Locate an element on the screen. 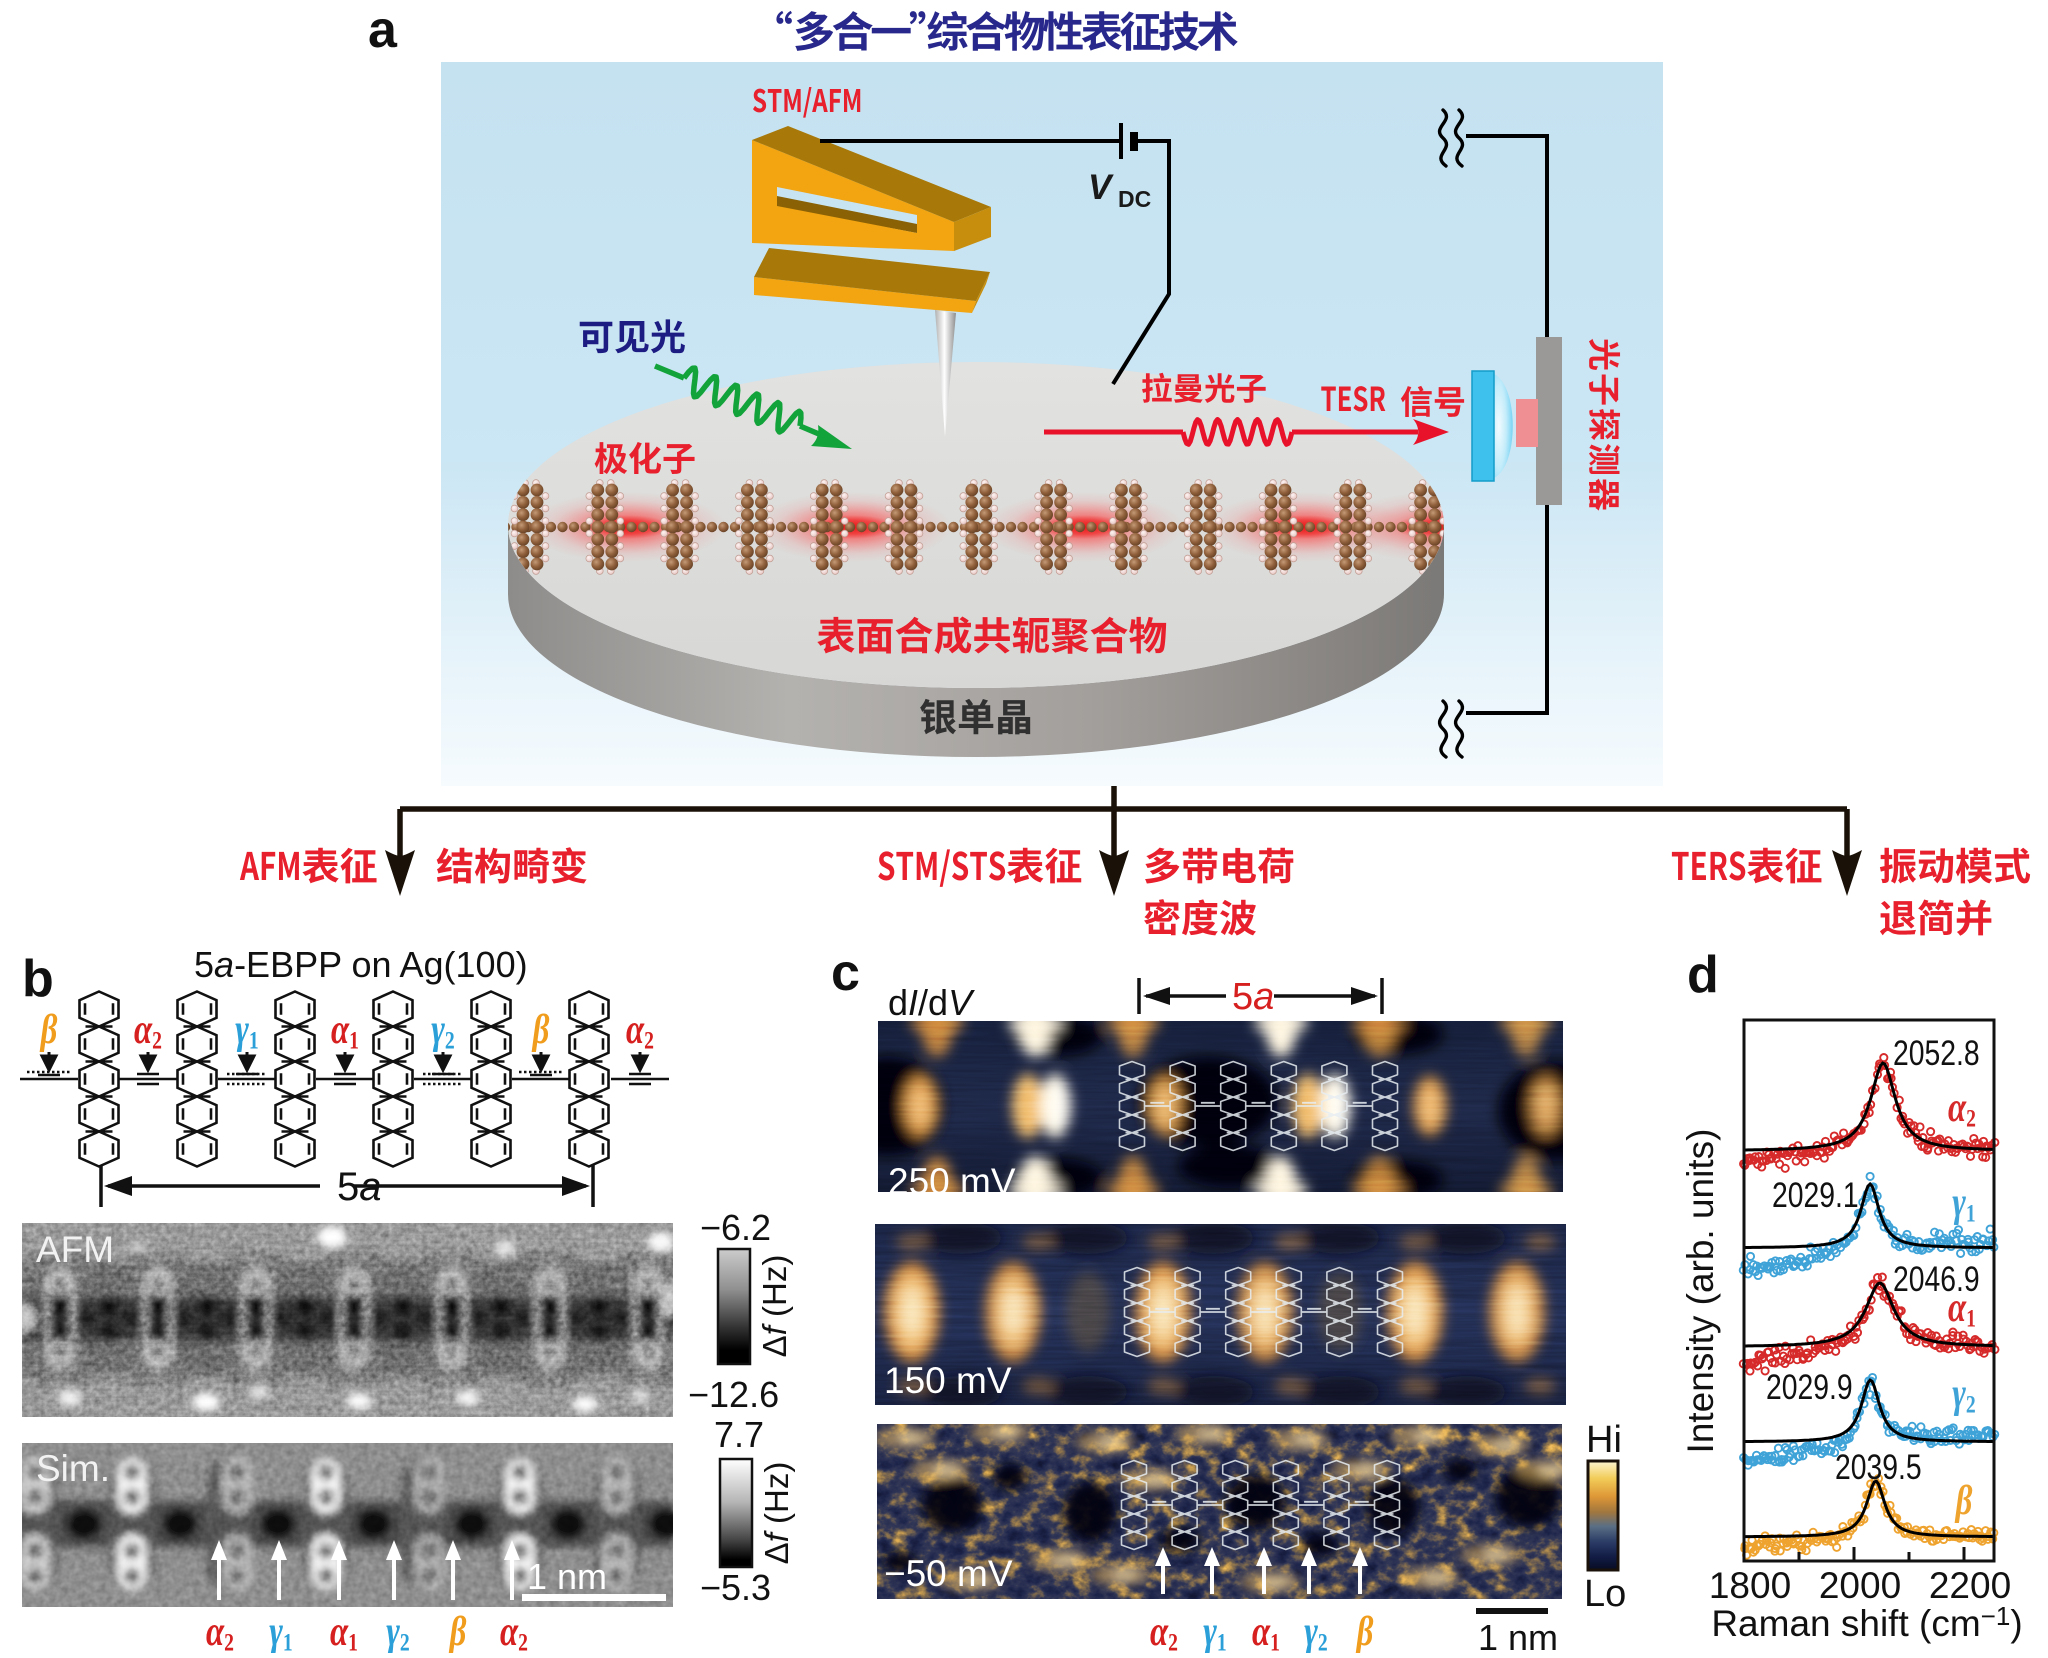 This screenshot has width=2048, height=1658. svg-text: a is located at coordinates (383, 30).